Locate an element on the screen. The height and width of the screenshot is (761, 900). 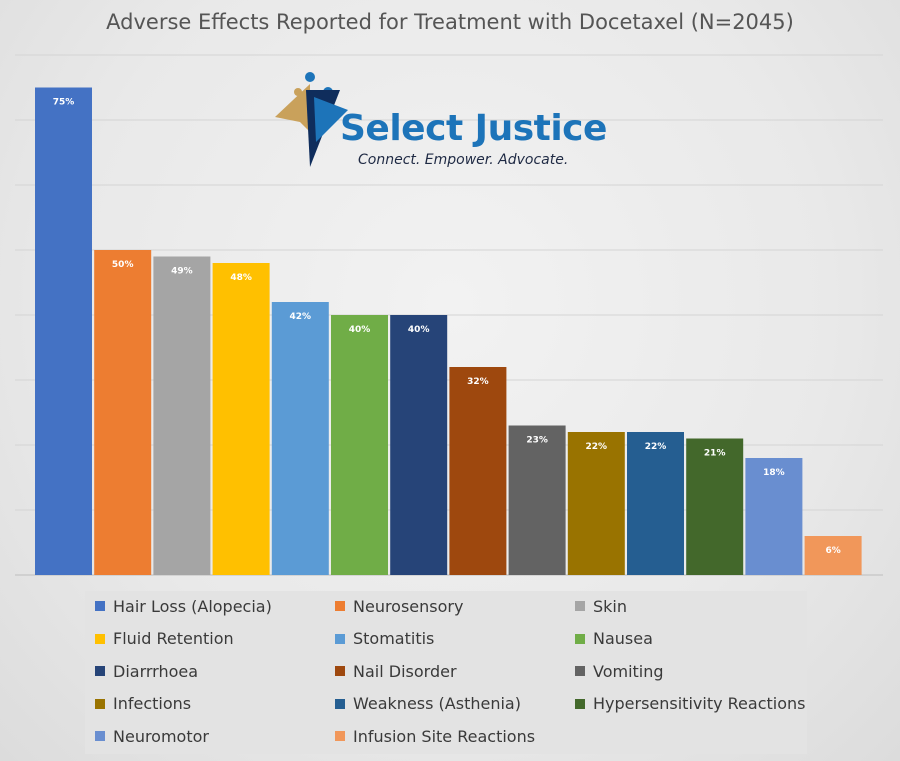
legend-label: Hair Loss (Alopecia) is located at coordinates (192, 606).